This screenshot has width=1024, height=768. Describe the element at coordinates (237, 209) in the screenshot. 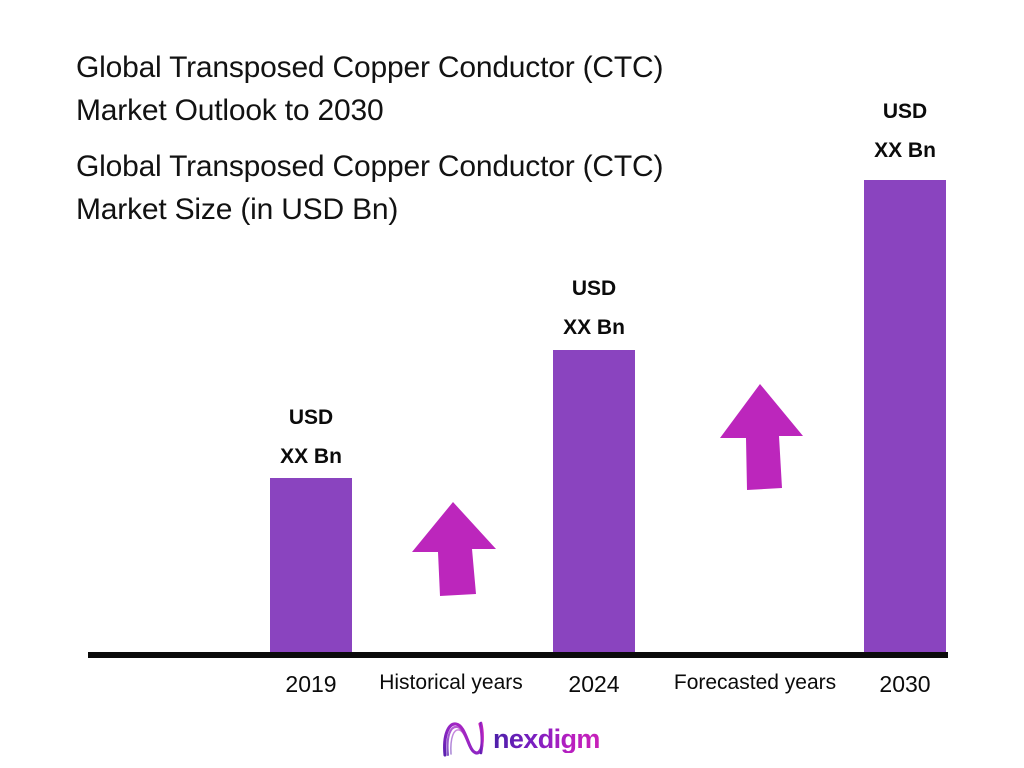

I see `chart-subtitle-line-2: Market Size (in USD Bn)` at that location.